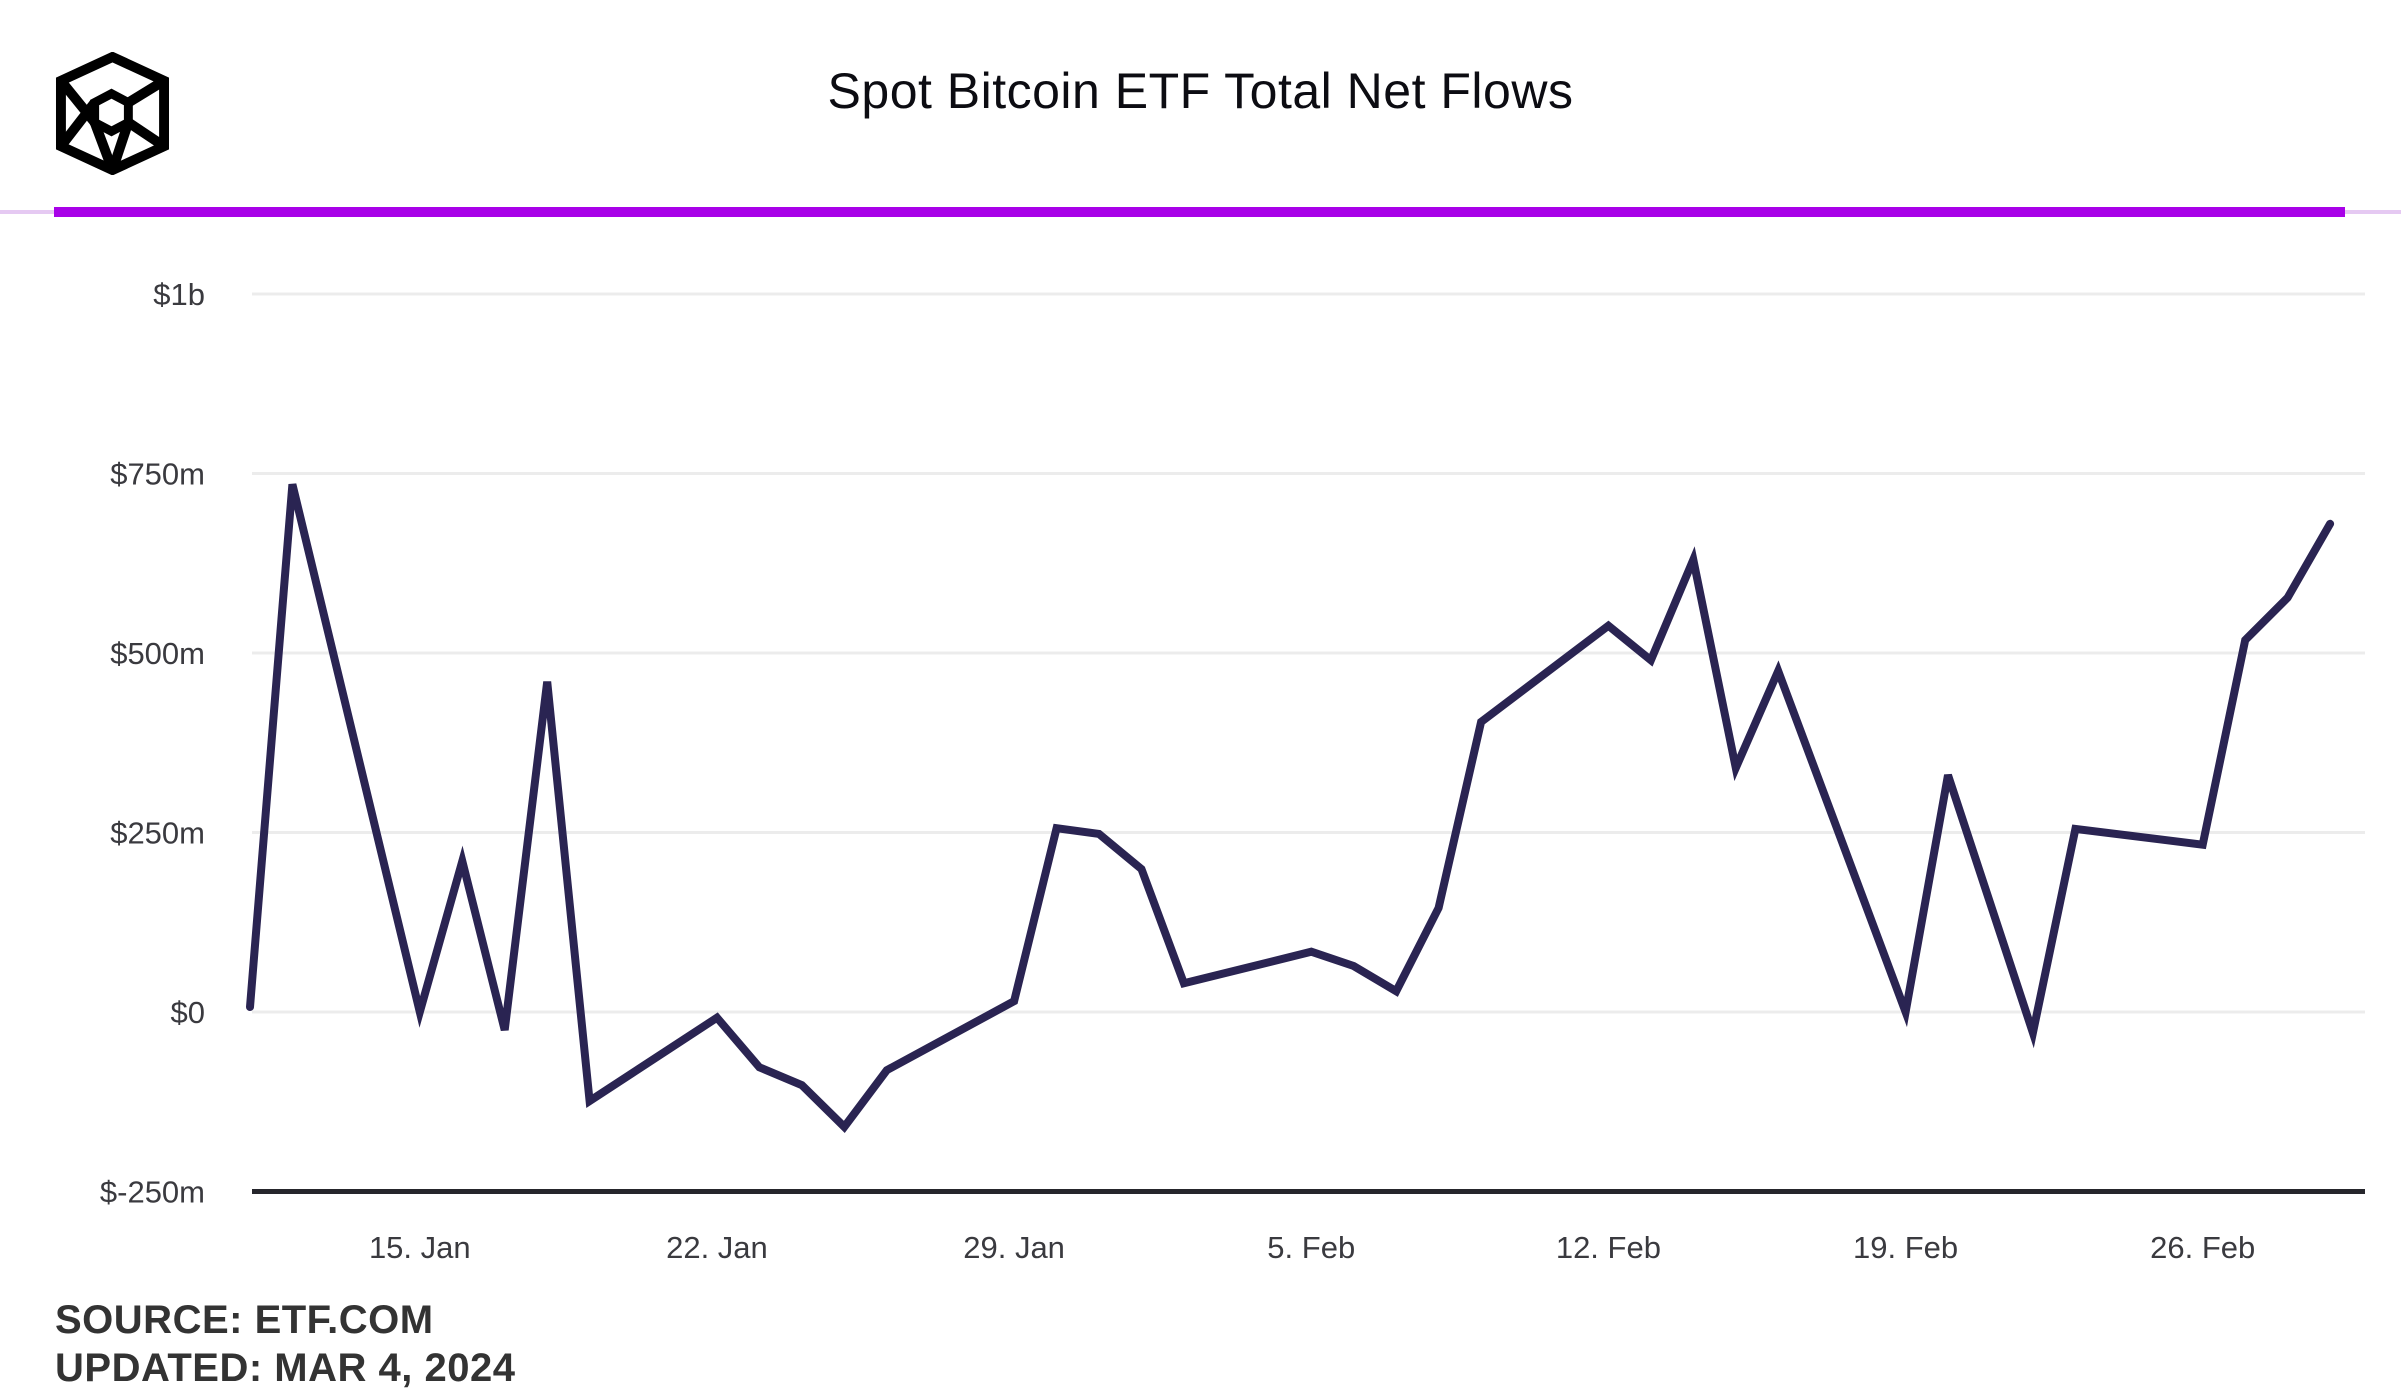 This screenshot has height=1400, width=2401. Describe the element at coordinates (1311, 1247) in the screenshot. I see `x-axis-tick-label: 5. Feb` at that location.